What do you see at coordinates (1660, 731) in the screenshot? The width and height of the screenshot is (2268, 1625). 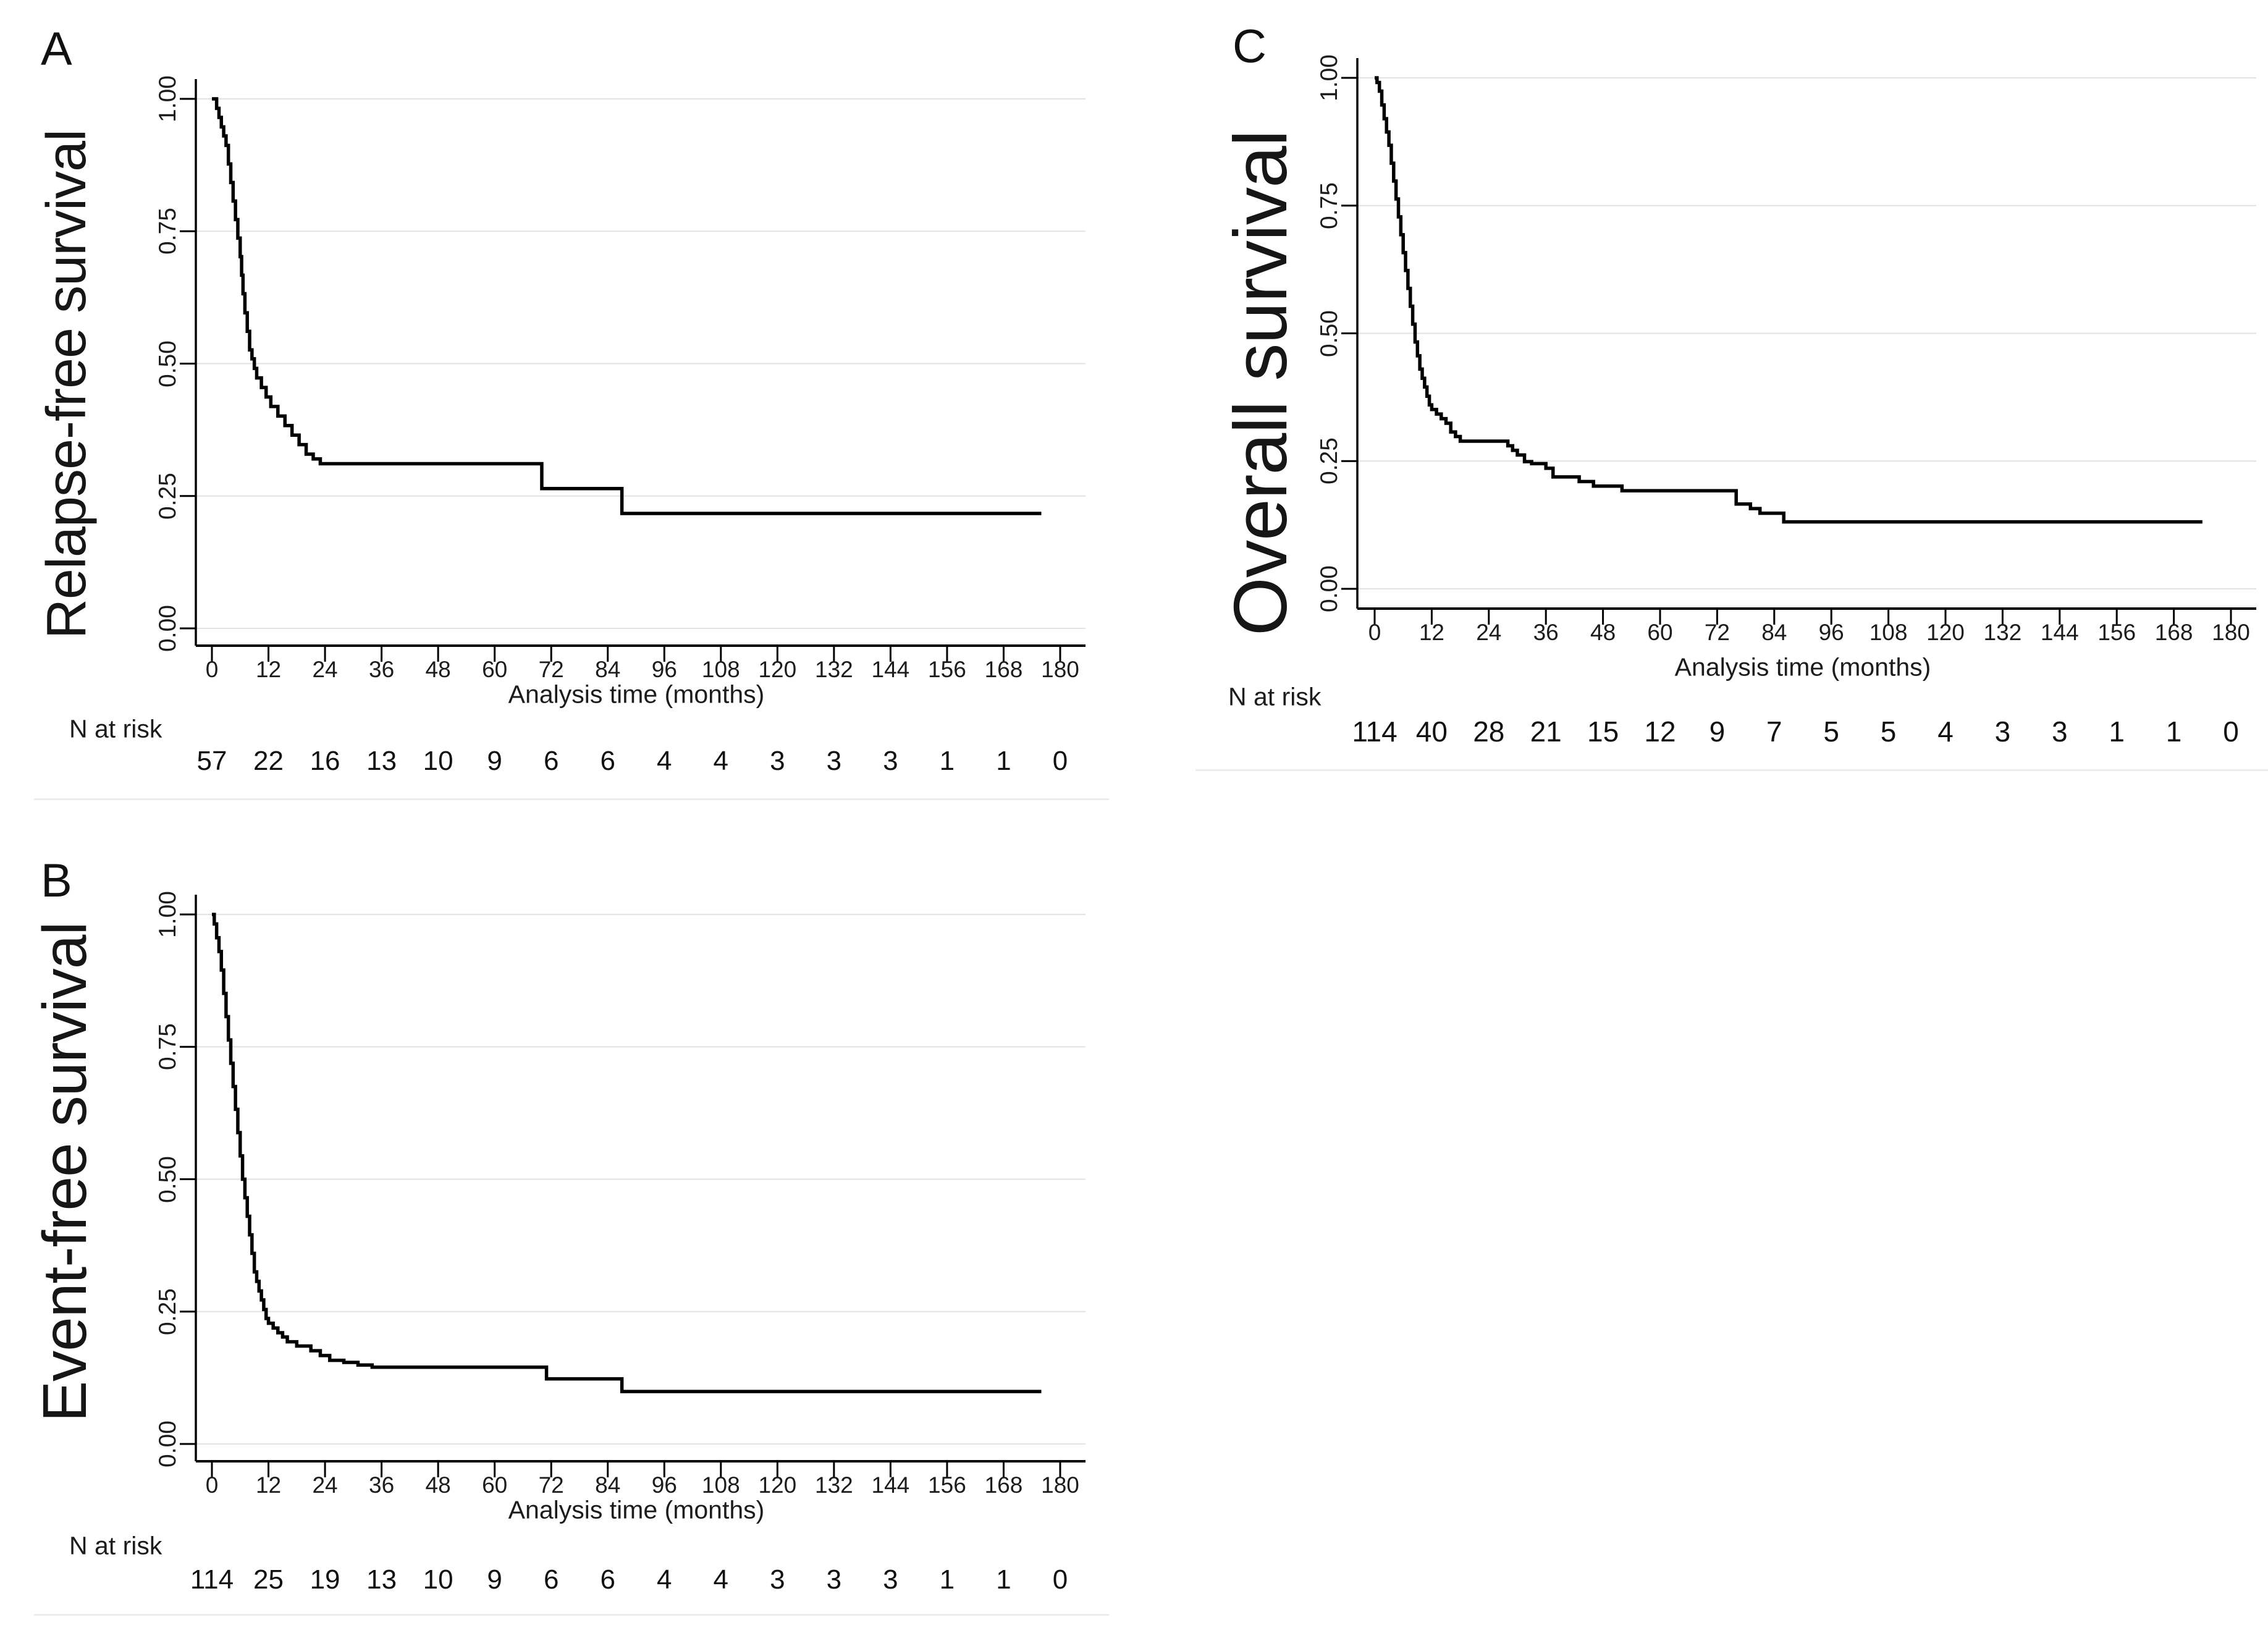 I see `risk-count: 12` at bounding box center [1660, 731].